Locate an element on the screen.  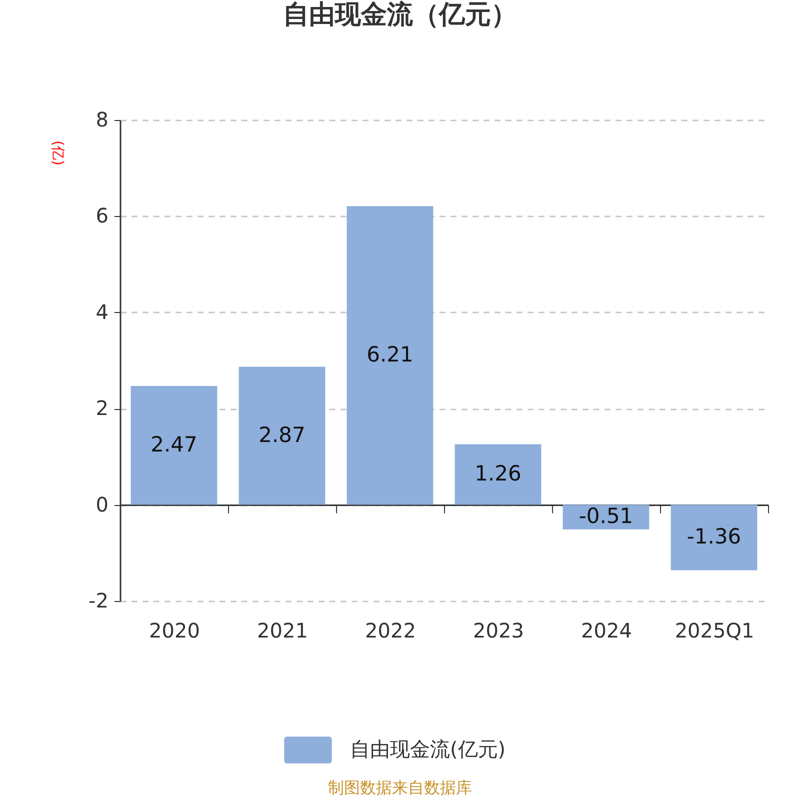
y-tick-label: 2 is located at coordinates (102, 408).